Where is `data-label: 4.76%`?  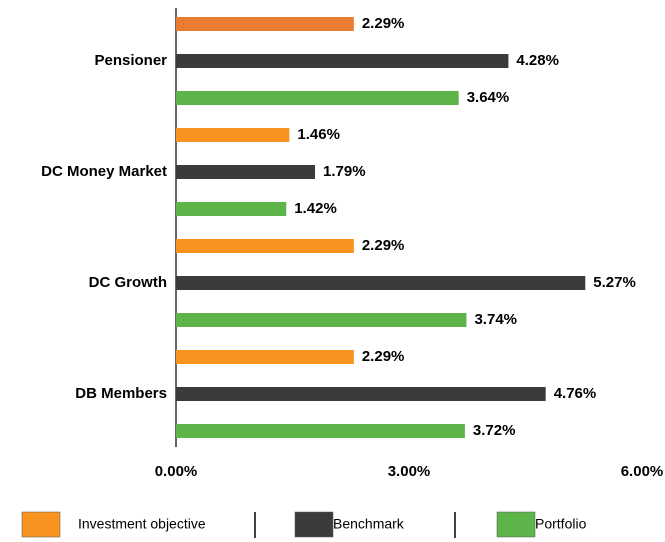
data-label: 4.76% is located at coordinates (575, 393).